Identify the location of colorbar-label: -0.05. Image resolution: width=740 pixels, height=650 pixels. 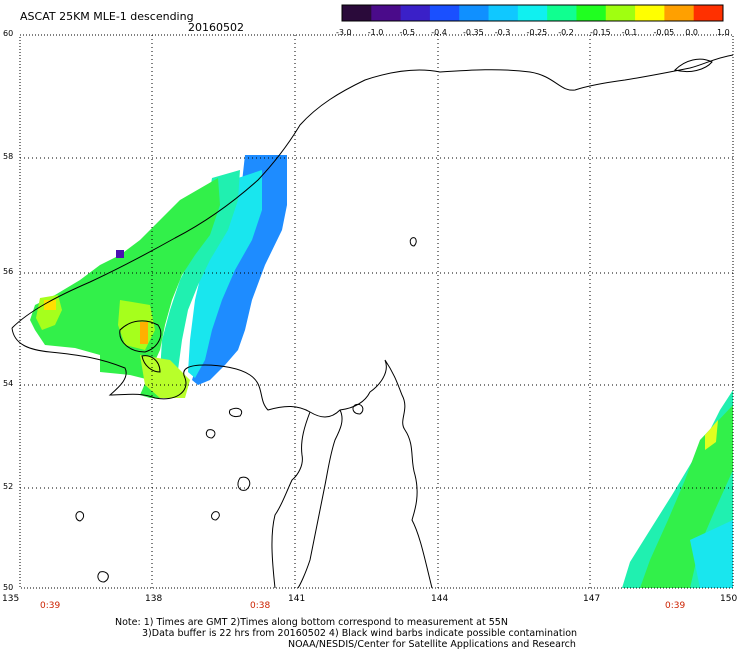
(664, 32).